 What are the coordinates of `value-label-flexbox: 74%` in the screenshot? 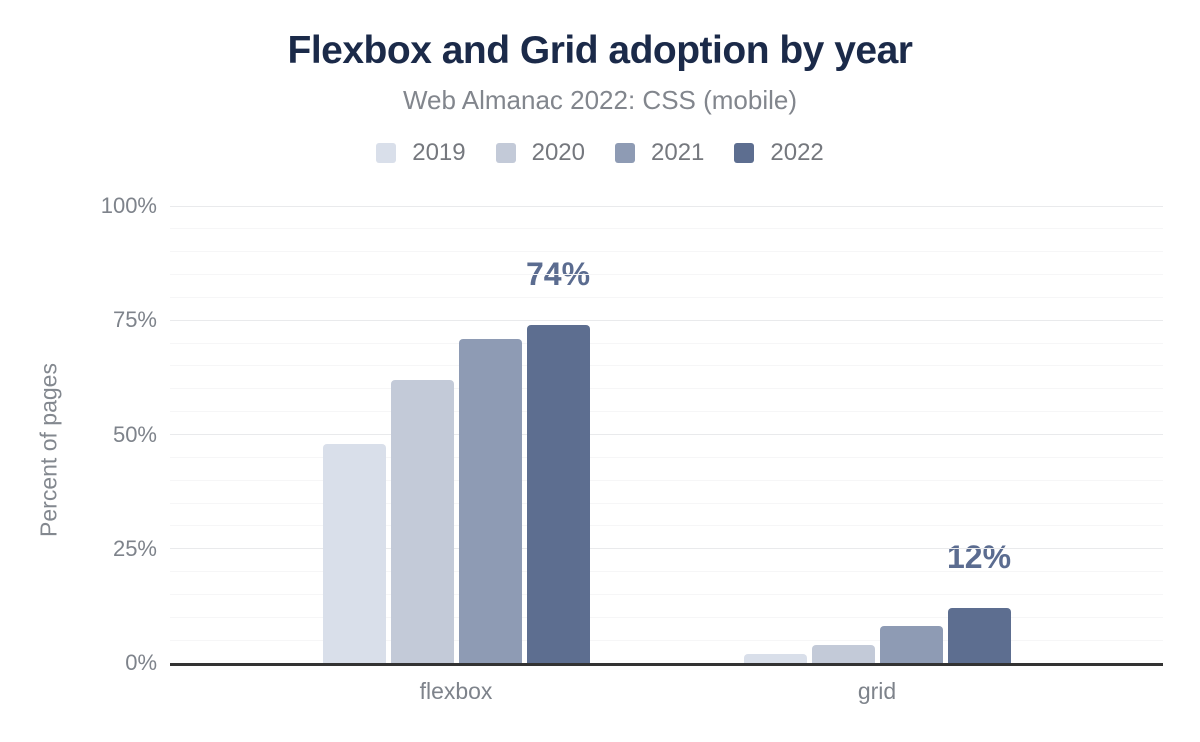 It's located at (558, 273).